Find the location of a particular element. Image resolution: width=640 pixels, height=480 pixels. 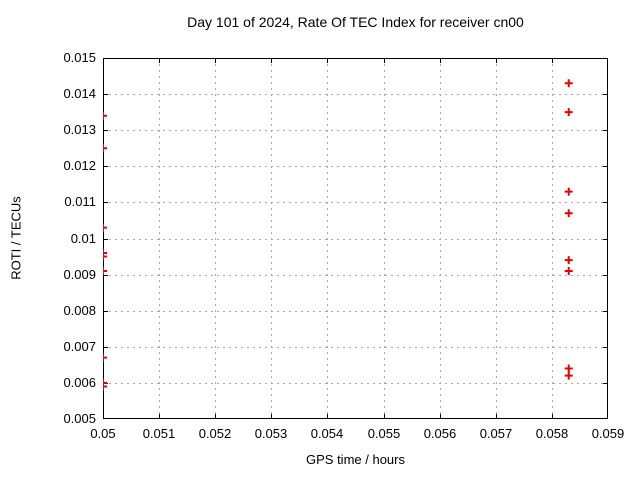

y-tick-label: 0.01 is located at coordinates (83, 238).